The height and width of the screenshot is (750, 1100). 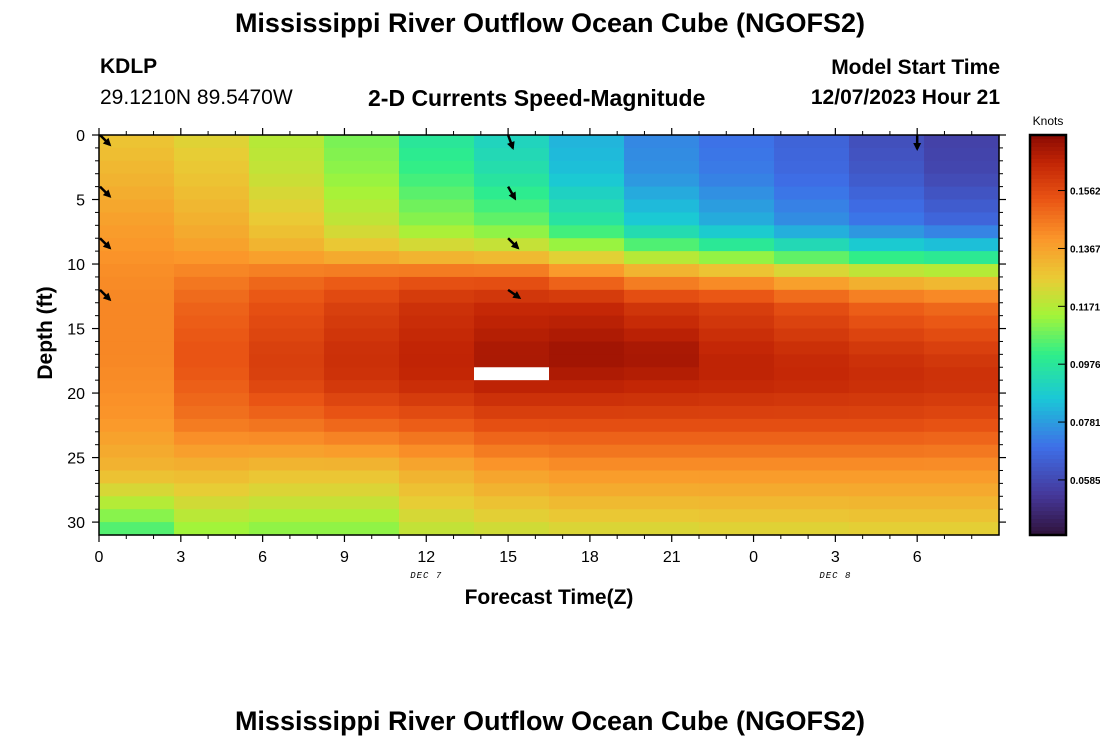 What do you see at coordinates (45, 332) in the screenshot?
I see `y-axis-label: Depth (ft)` at bounding box center [45, 332].